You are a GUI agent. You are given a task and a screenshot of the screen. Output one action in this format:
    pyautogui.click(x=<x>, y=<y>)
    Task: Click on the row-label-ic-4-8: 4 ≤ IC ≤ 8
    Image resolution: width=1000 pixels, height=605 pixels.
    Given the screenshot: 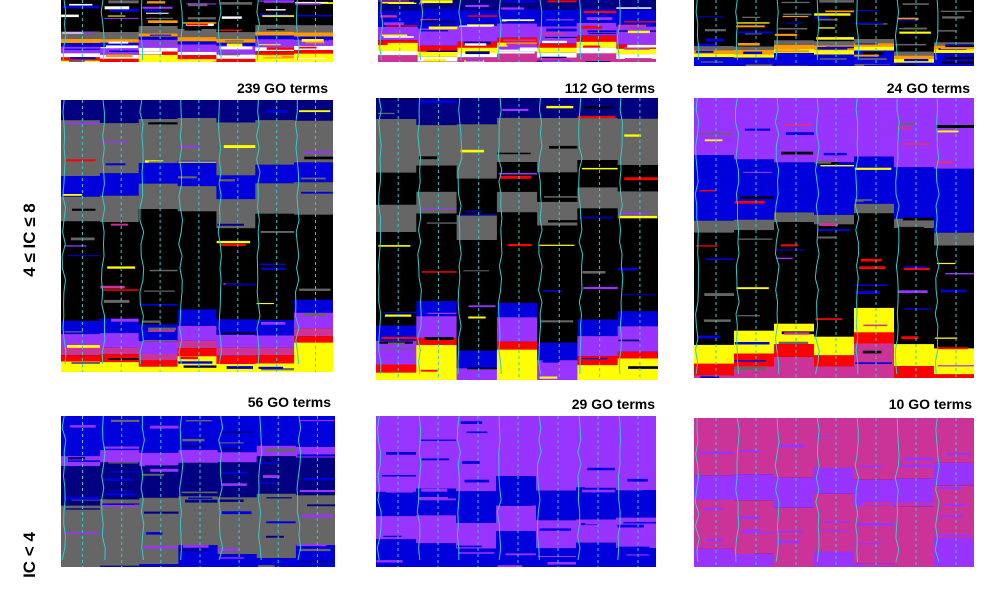 What is the action you would take?
    pyautogui.click(x=30, y=240)
    